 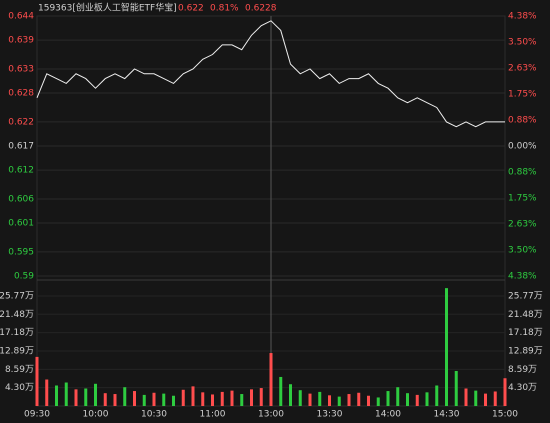 What do you see at coordinates (330, 415) in the screenshot?
I see `x-tick-label: 13:30` at bounding box center [330, 415].